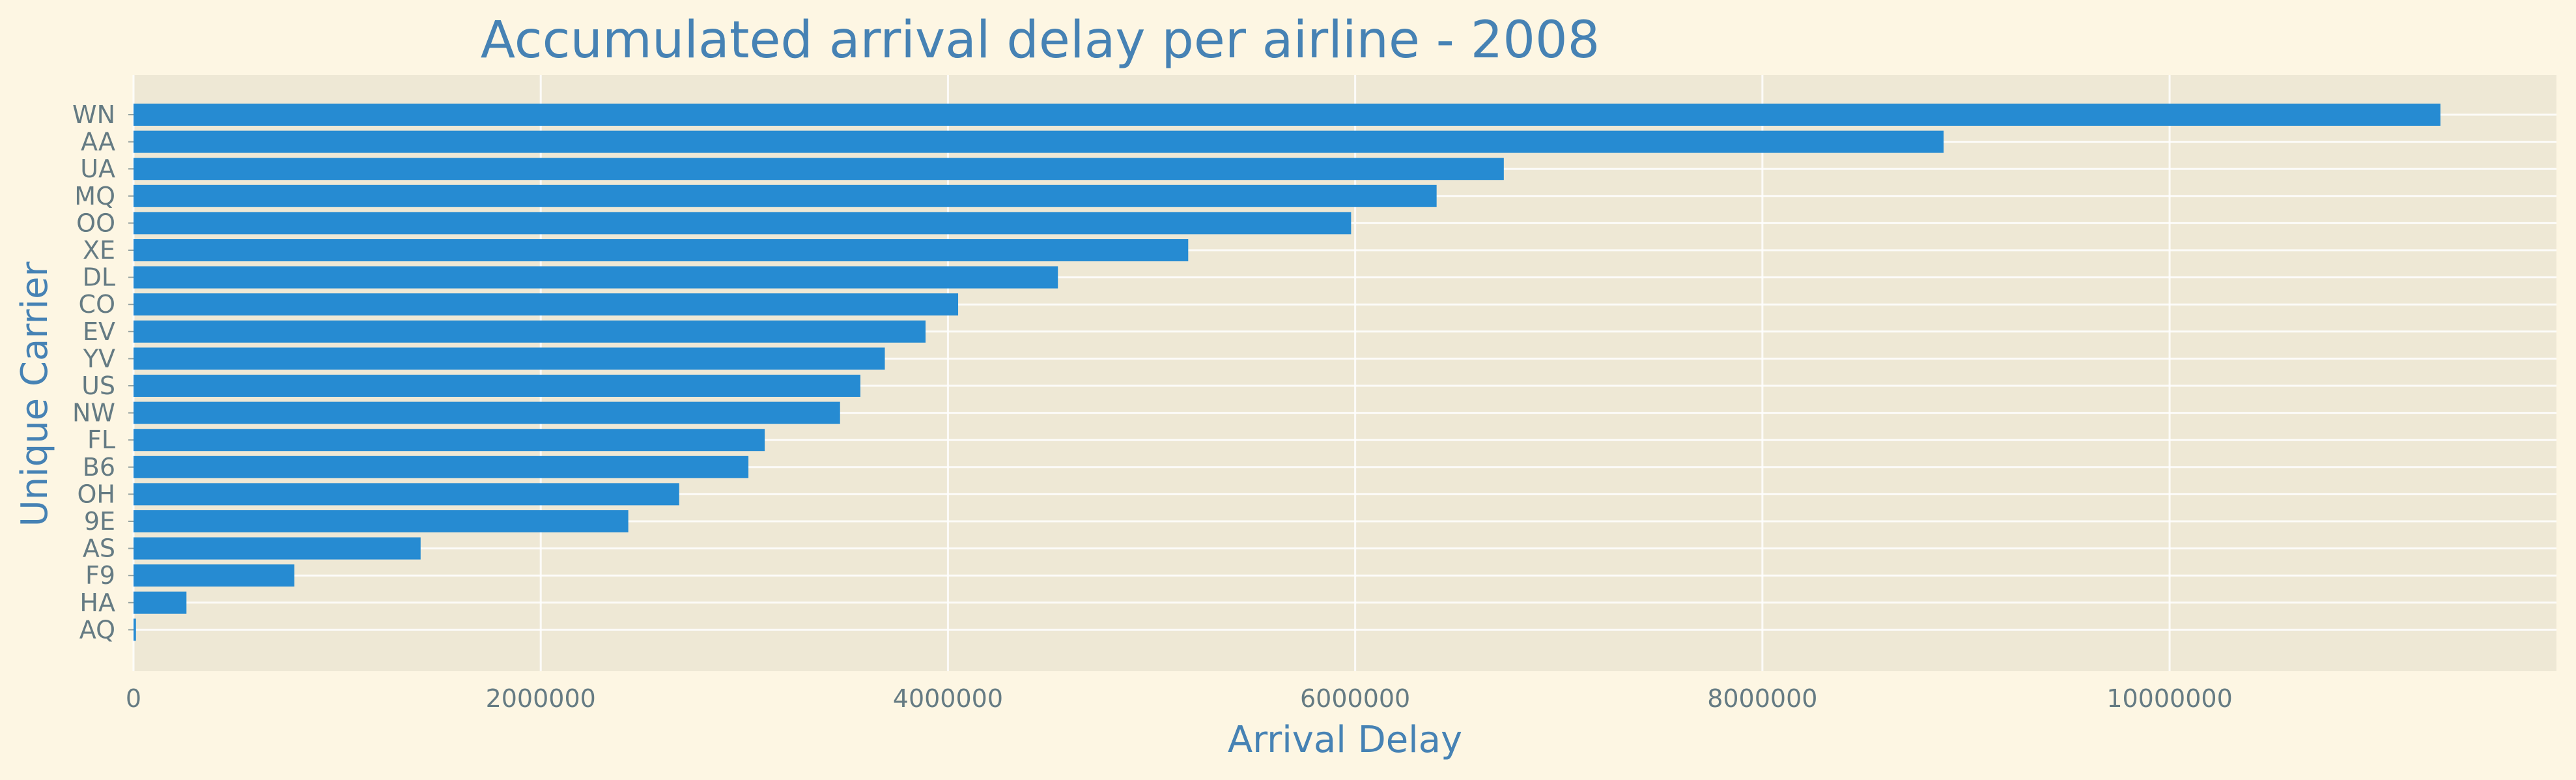 The width and height of the screenshot is (2576, 780). Describe the element at coordinates (1039, 141) in the screenshot. I see `bar-aa` at that location.